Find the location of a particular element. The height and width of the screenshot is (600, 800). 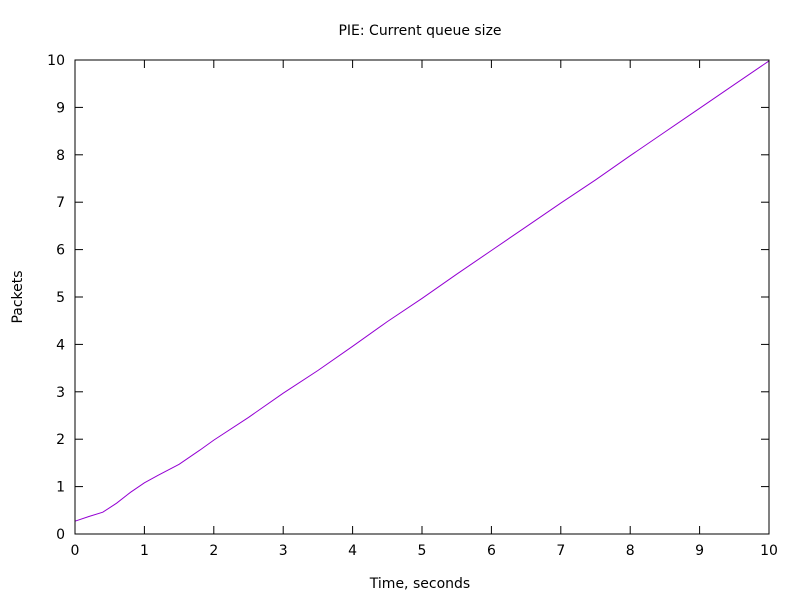

x-tick-label: 10 is located at coordinates (769, 551).